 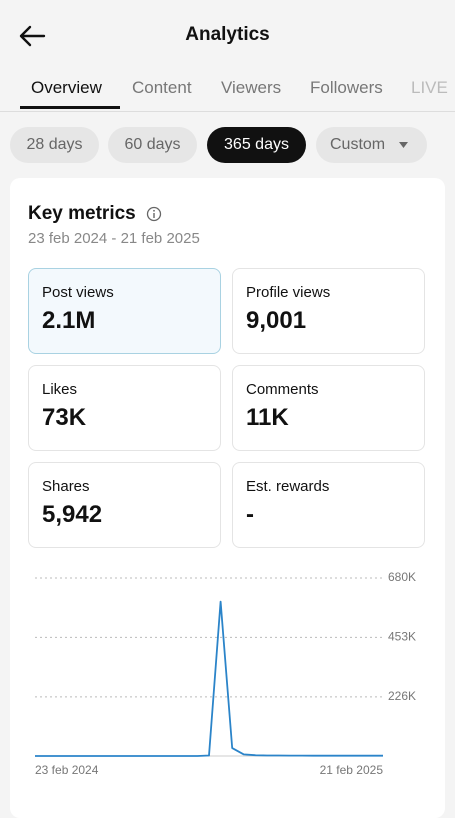 What do you see at coordinates (276, 320) in the screenshot?
I see `metric-value: 9,001` at bounding box center [276, 320].